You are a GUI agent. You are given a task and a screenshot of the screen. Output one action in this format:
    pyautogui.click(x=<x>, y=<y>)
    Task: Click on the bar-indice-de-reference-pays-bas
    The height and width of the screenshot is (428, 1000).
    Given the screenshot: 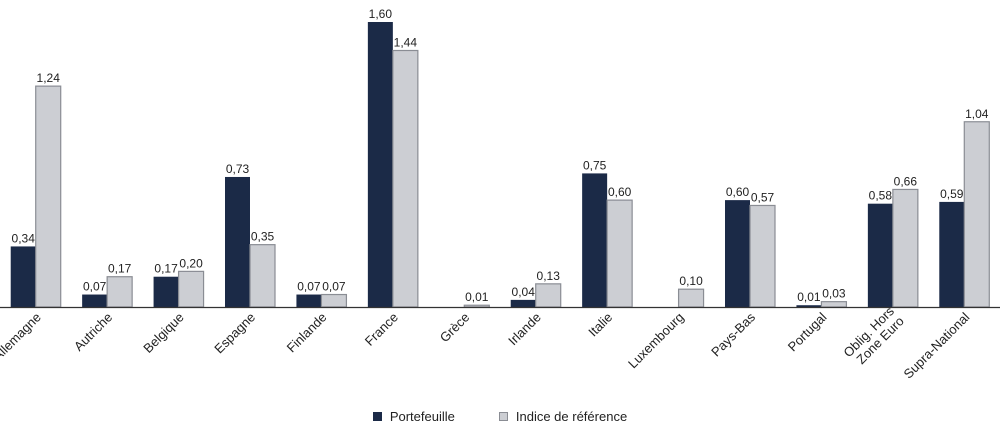 What is the action you would take?
    pyautogui.click(x=762, y=256)
    